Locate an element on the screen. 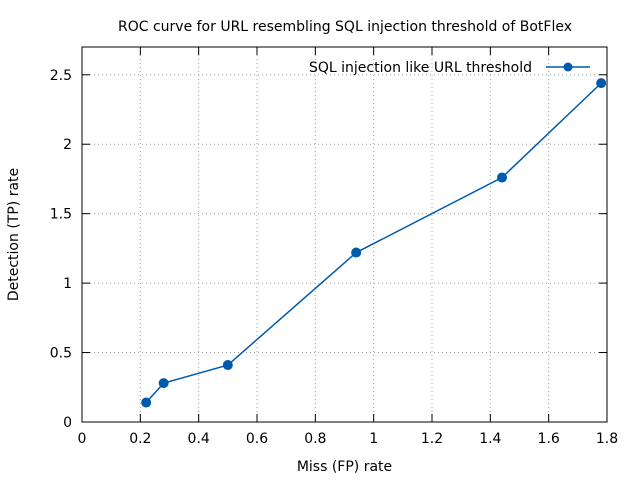 Image resolution: width=640 pixels, height=480 pixels. y-tick-label: 0.5 is located at coordinates (61, 354).